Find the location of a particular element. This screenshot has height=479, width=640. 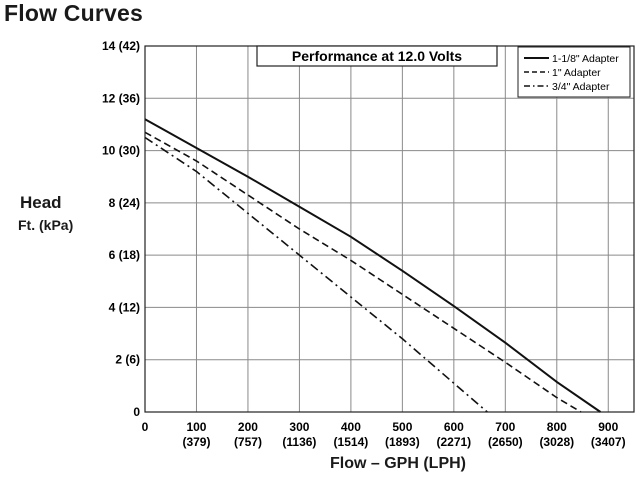

y-tick-label: 8 (24) is located at coordinates (124, 203).